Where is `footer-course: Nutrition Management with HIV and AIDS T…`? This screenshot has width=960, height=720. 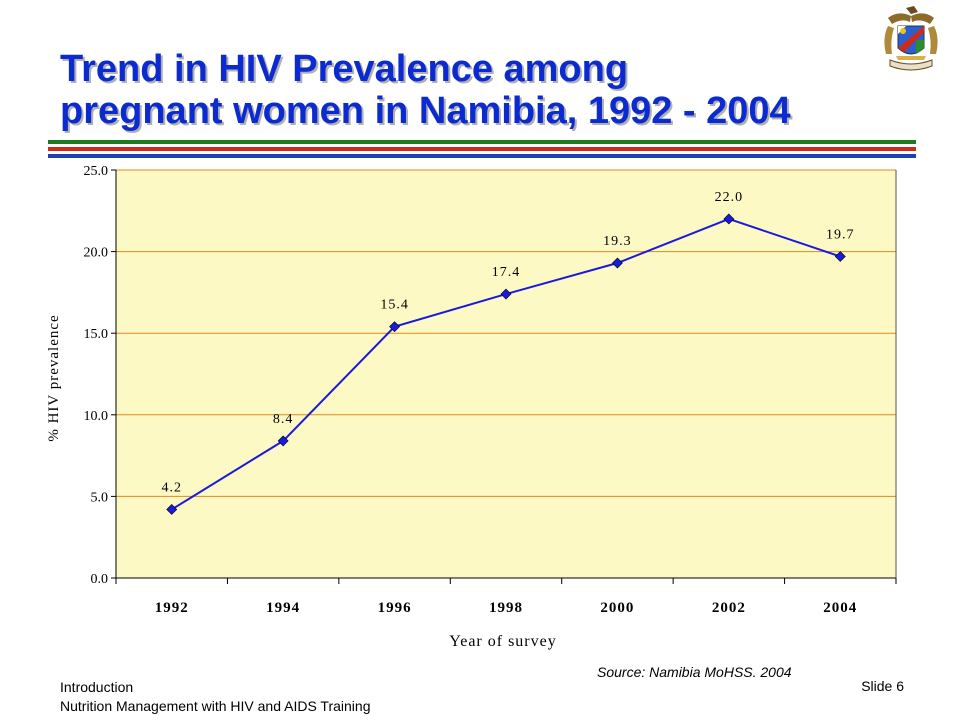
footer-course: Nutrition Management with HIV and AIDS T… is located at coordinates (215, 706).